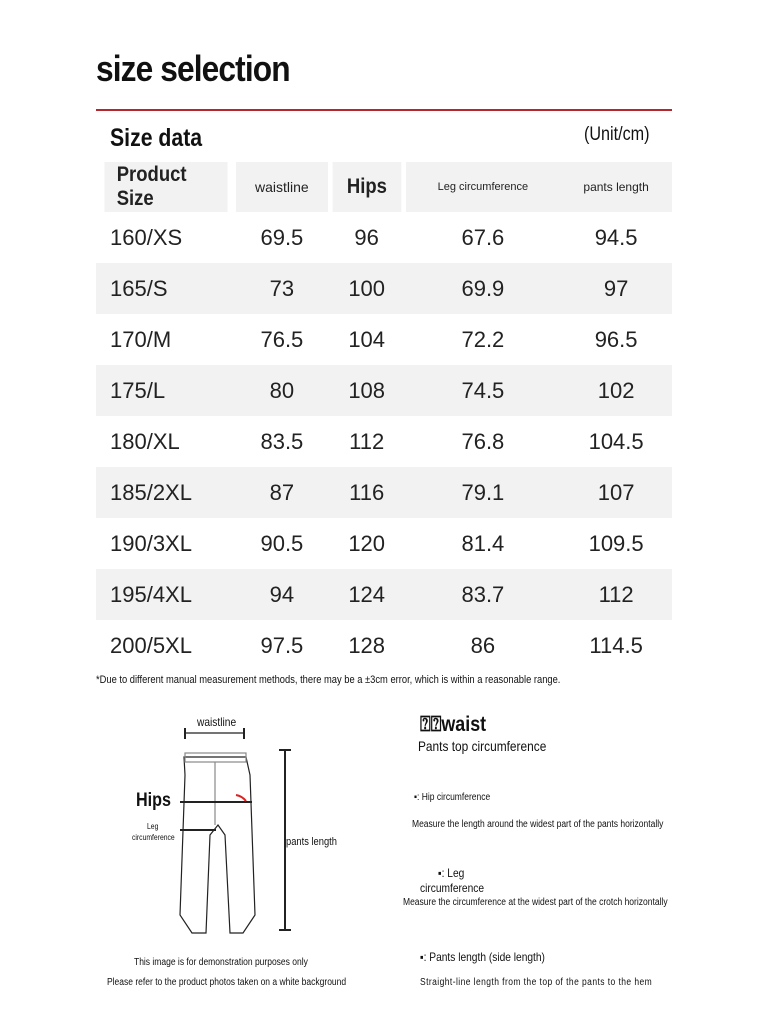  I want to click on table-row: 160/XS 69.5 96 67.6 94.5, so click(384, 237).